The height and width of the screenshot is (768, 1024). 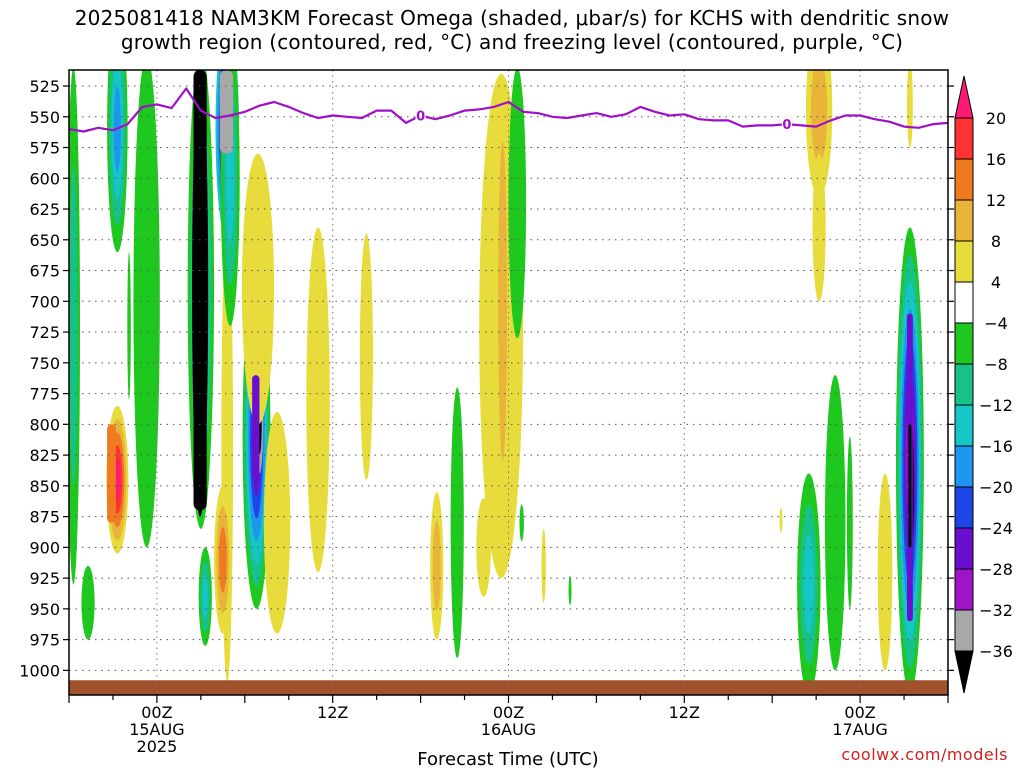 What do you see at coordinates (859, 729) in the screenshot?
I see `x-tick-label: 17AUG` at bounding box center [859, 729].